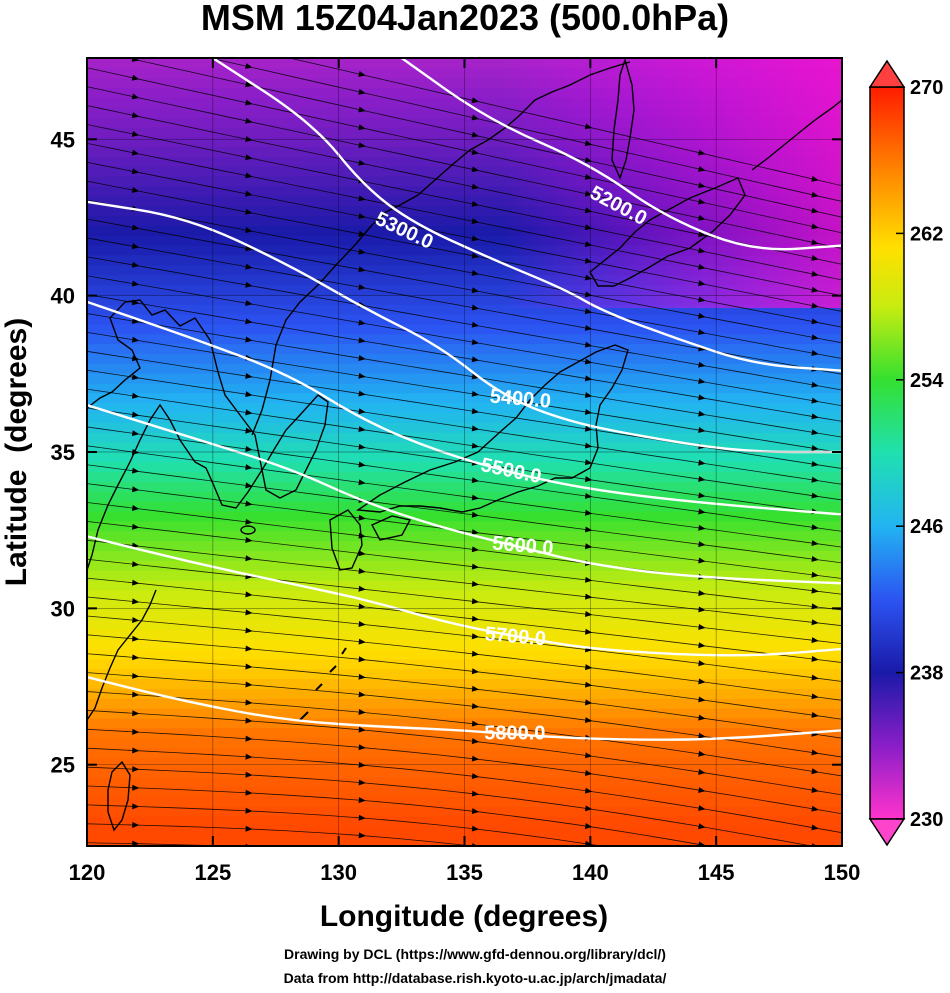 Image resolution: width=950 pixels, height=993 pixels. I want to click on chart-title: MSM 15Z04Jan2023 (500.0hPa), so click(465, 19).